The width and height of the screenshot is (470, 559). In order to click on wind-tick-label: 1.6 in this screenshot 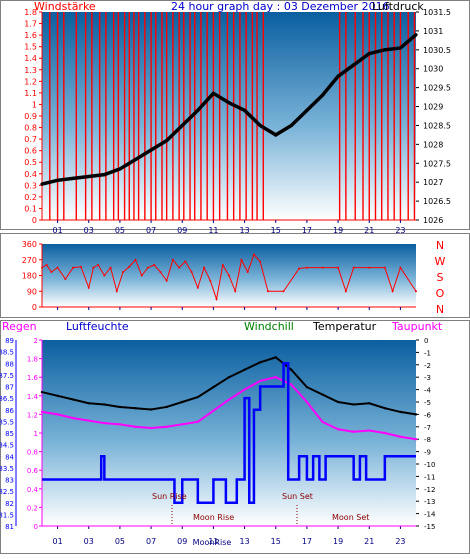, I will do `click(30, 35)`.